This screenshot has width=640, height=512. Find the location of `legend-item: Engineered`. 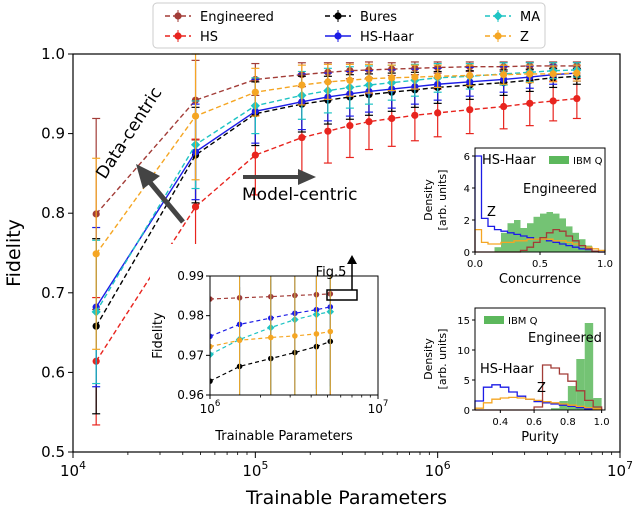

legend-item: Engineered is located at coordinates (219, 17).